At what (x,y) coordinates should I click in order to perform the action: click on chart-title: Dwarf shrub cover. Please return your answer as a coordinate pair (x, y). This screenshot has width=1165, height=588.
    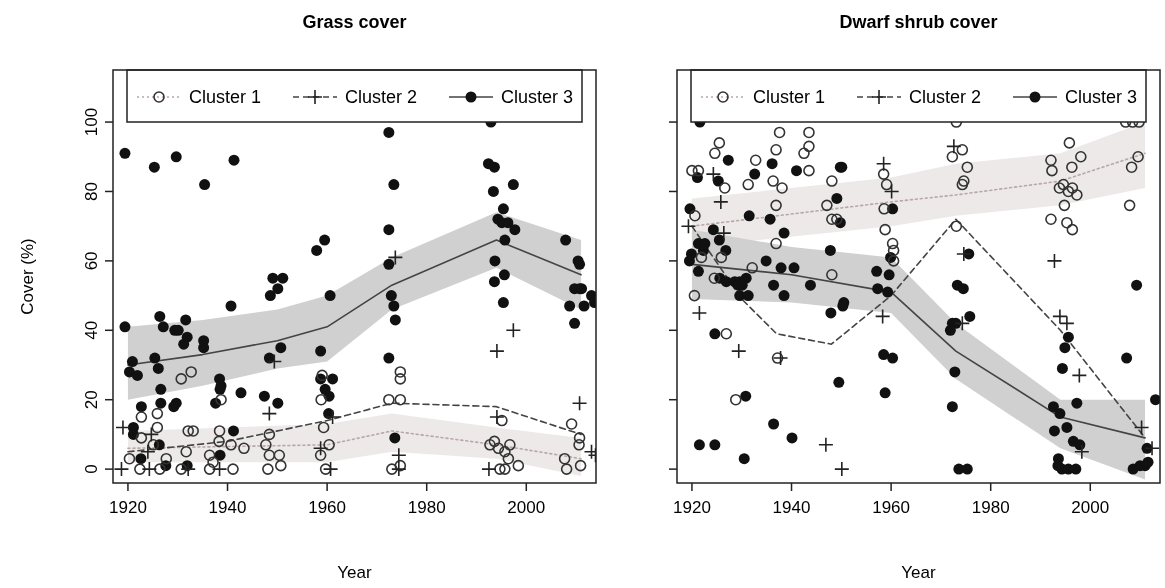
    Looking at the image, I should click on (918, 22).